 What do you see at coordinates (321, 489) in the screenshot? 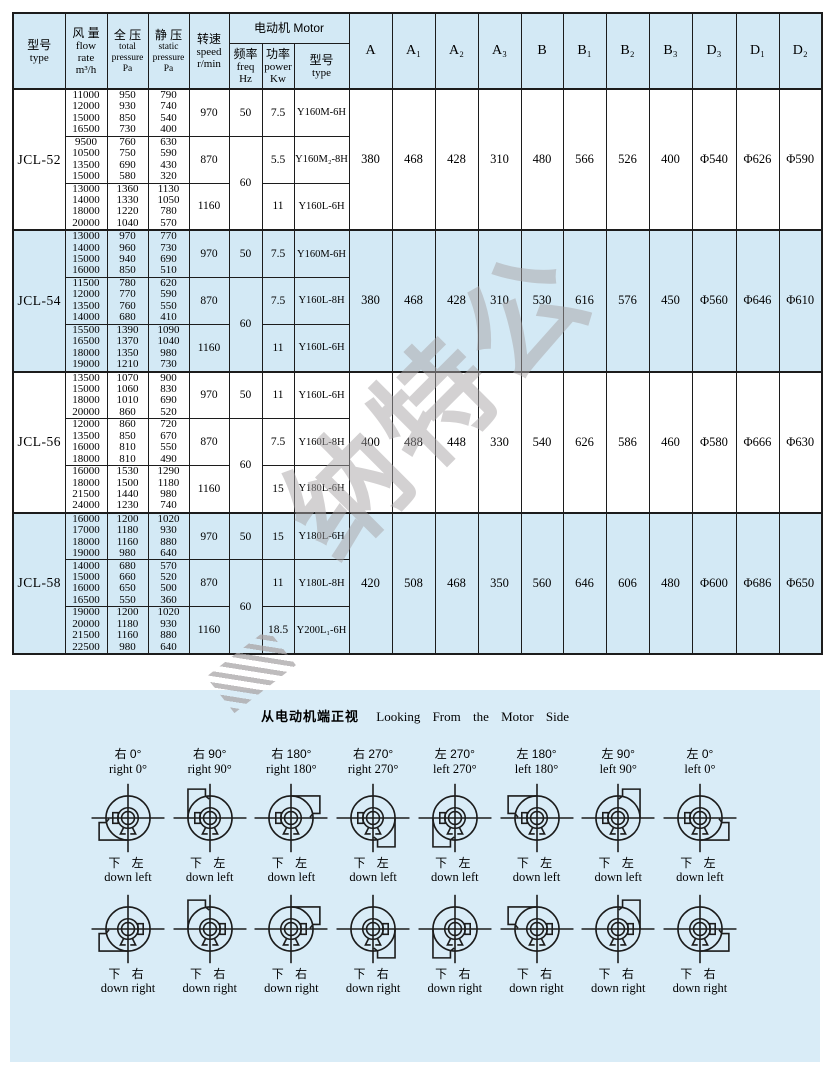
I see `motor-model-cell: Y180L-6H` at bounding box center [321, 489].